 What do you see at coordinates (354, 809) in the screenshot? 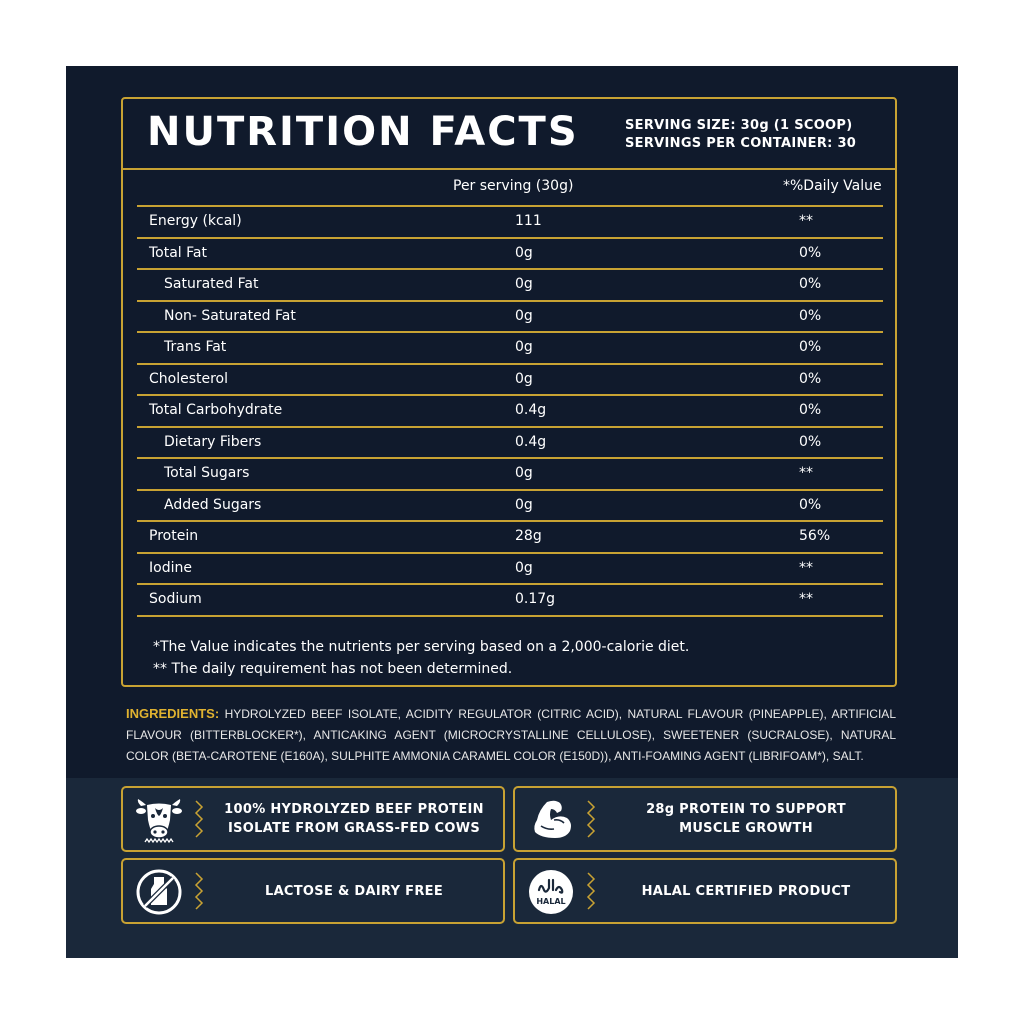
I see `badge-line: 100% HYDROLYZED BEEF PROTEIN` at bounding box center [354, 809].